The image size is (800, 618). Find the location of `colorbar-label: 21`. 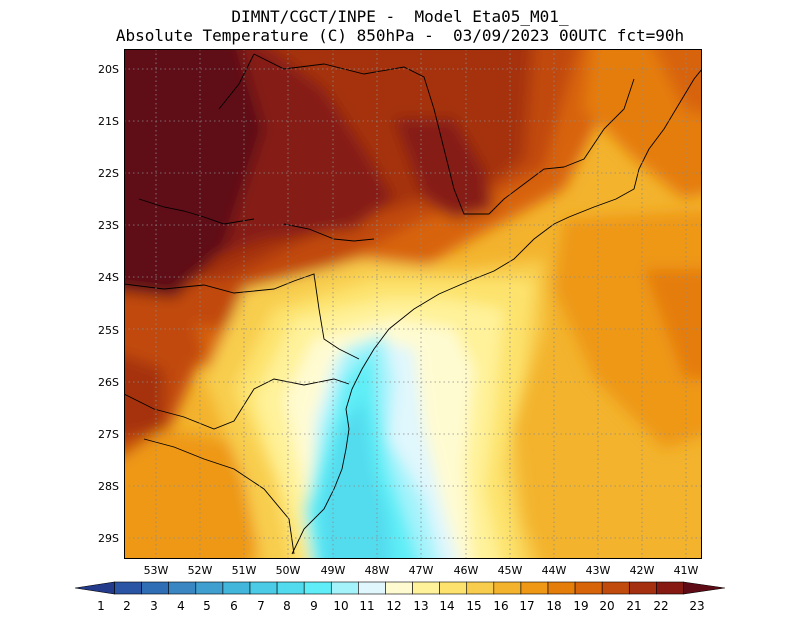

colorbar-label: 21 is located at coordinates (634, 606).